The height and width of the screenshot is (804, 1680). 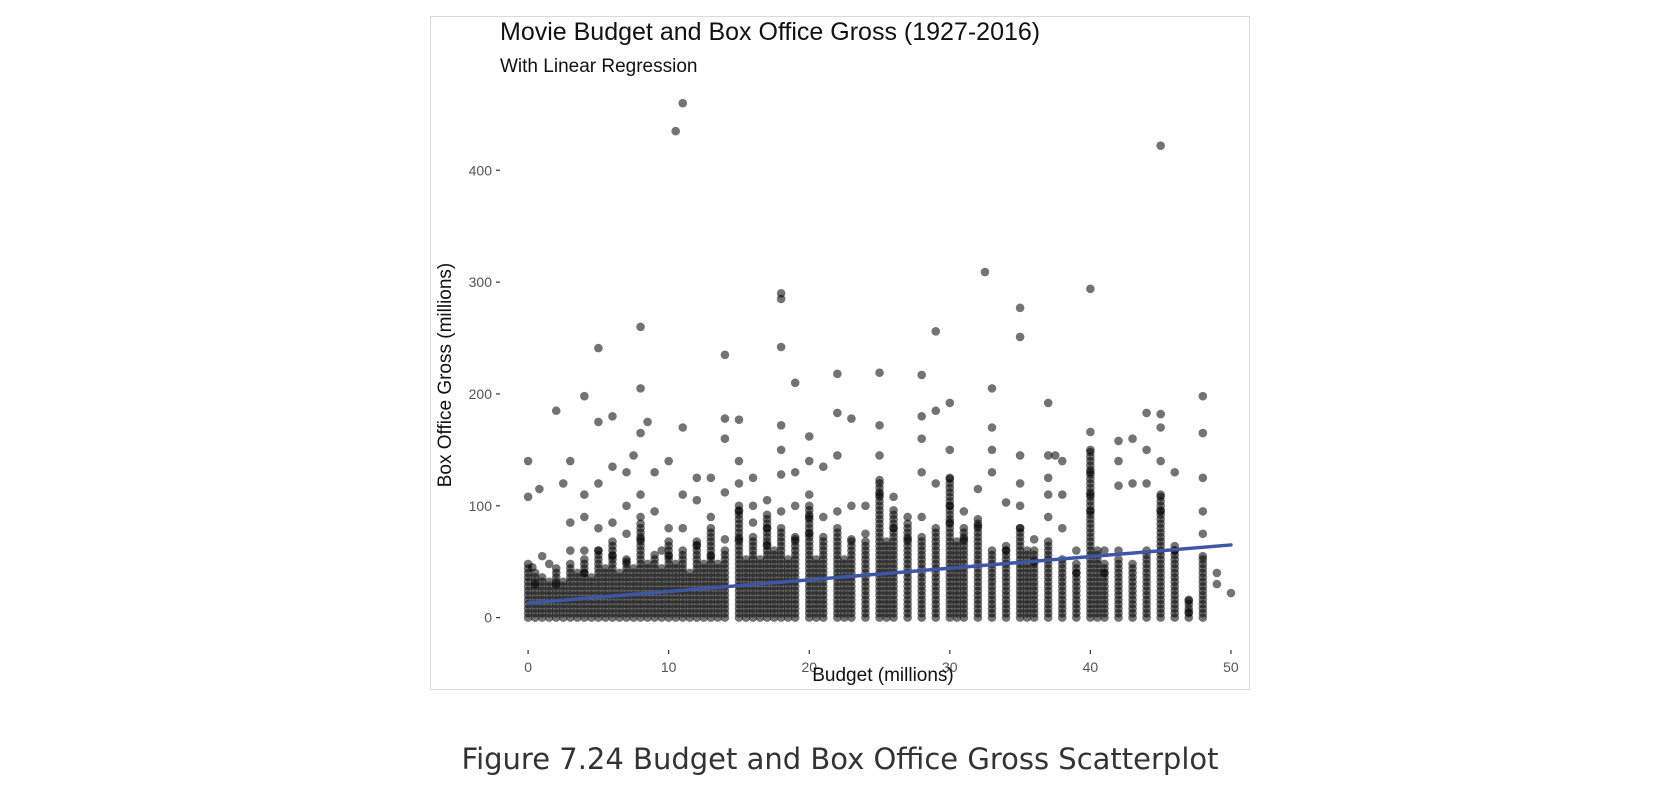 What do you see at coordinates (1231, 667) in the screenshot?
I see `x-tick-label: 50` at bounding box center [1231, 667].